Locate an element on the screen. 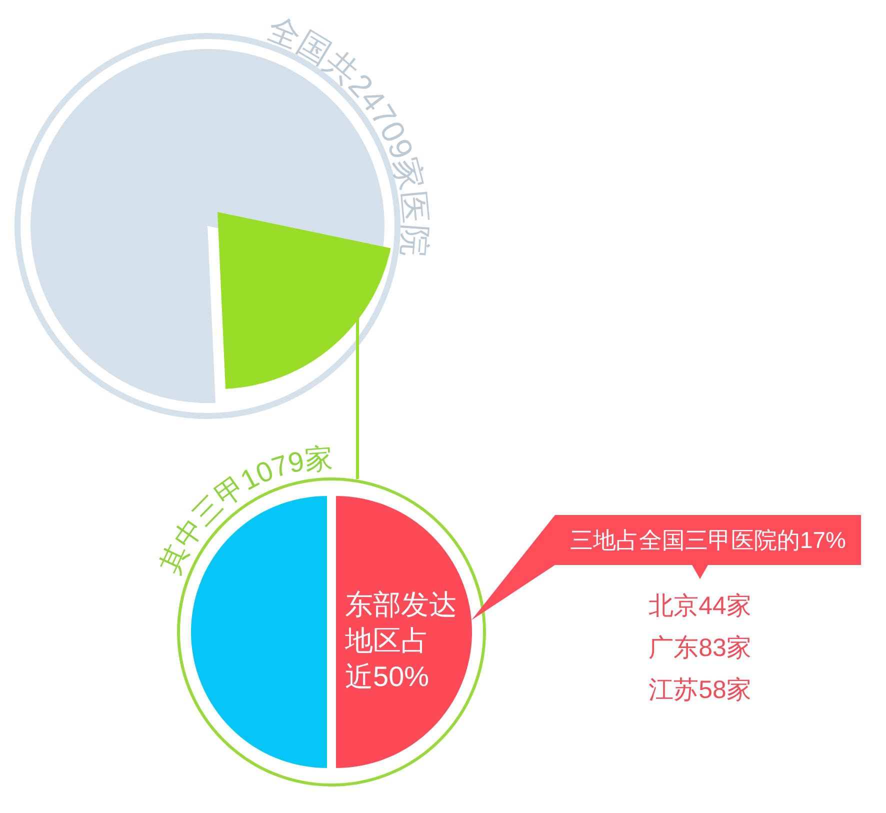  value-label: 东部发达地区占近50% is located at coordinates (401, 640).